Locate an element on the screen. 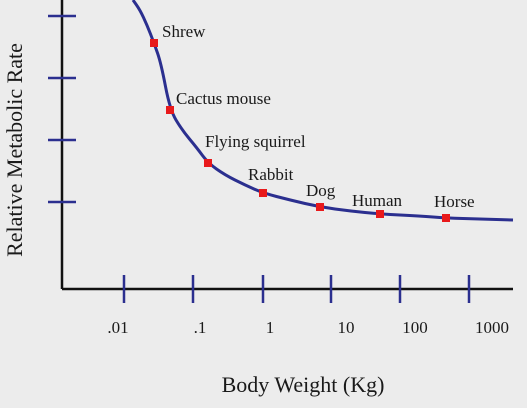  point-label-human: Human is located at coordinates (377, 200).